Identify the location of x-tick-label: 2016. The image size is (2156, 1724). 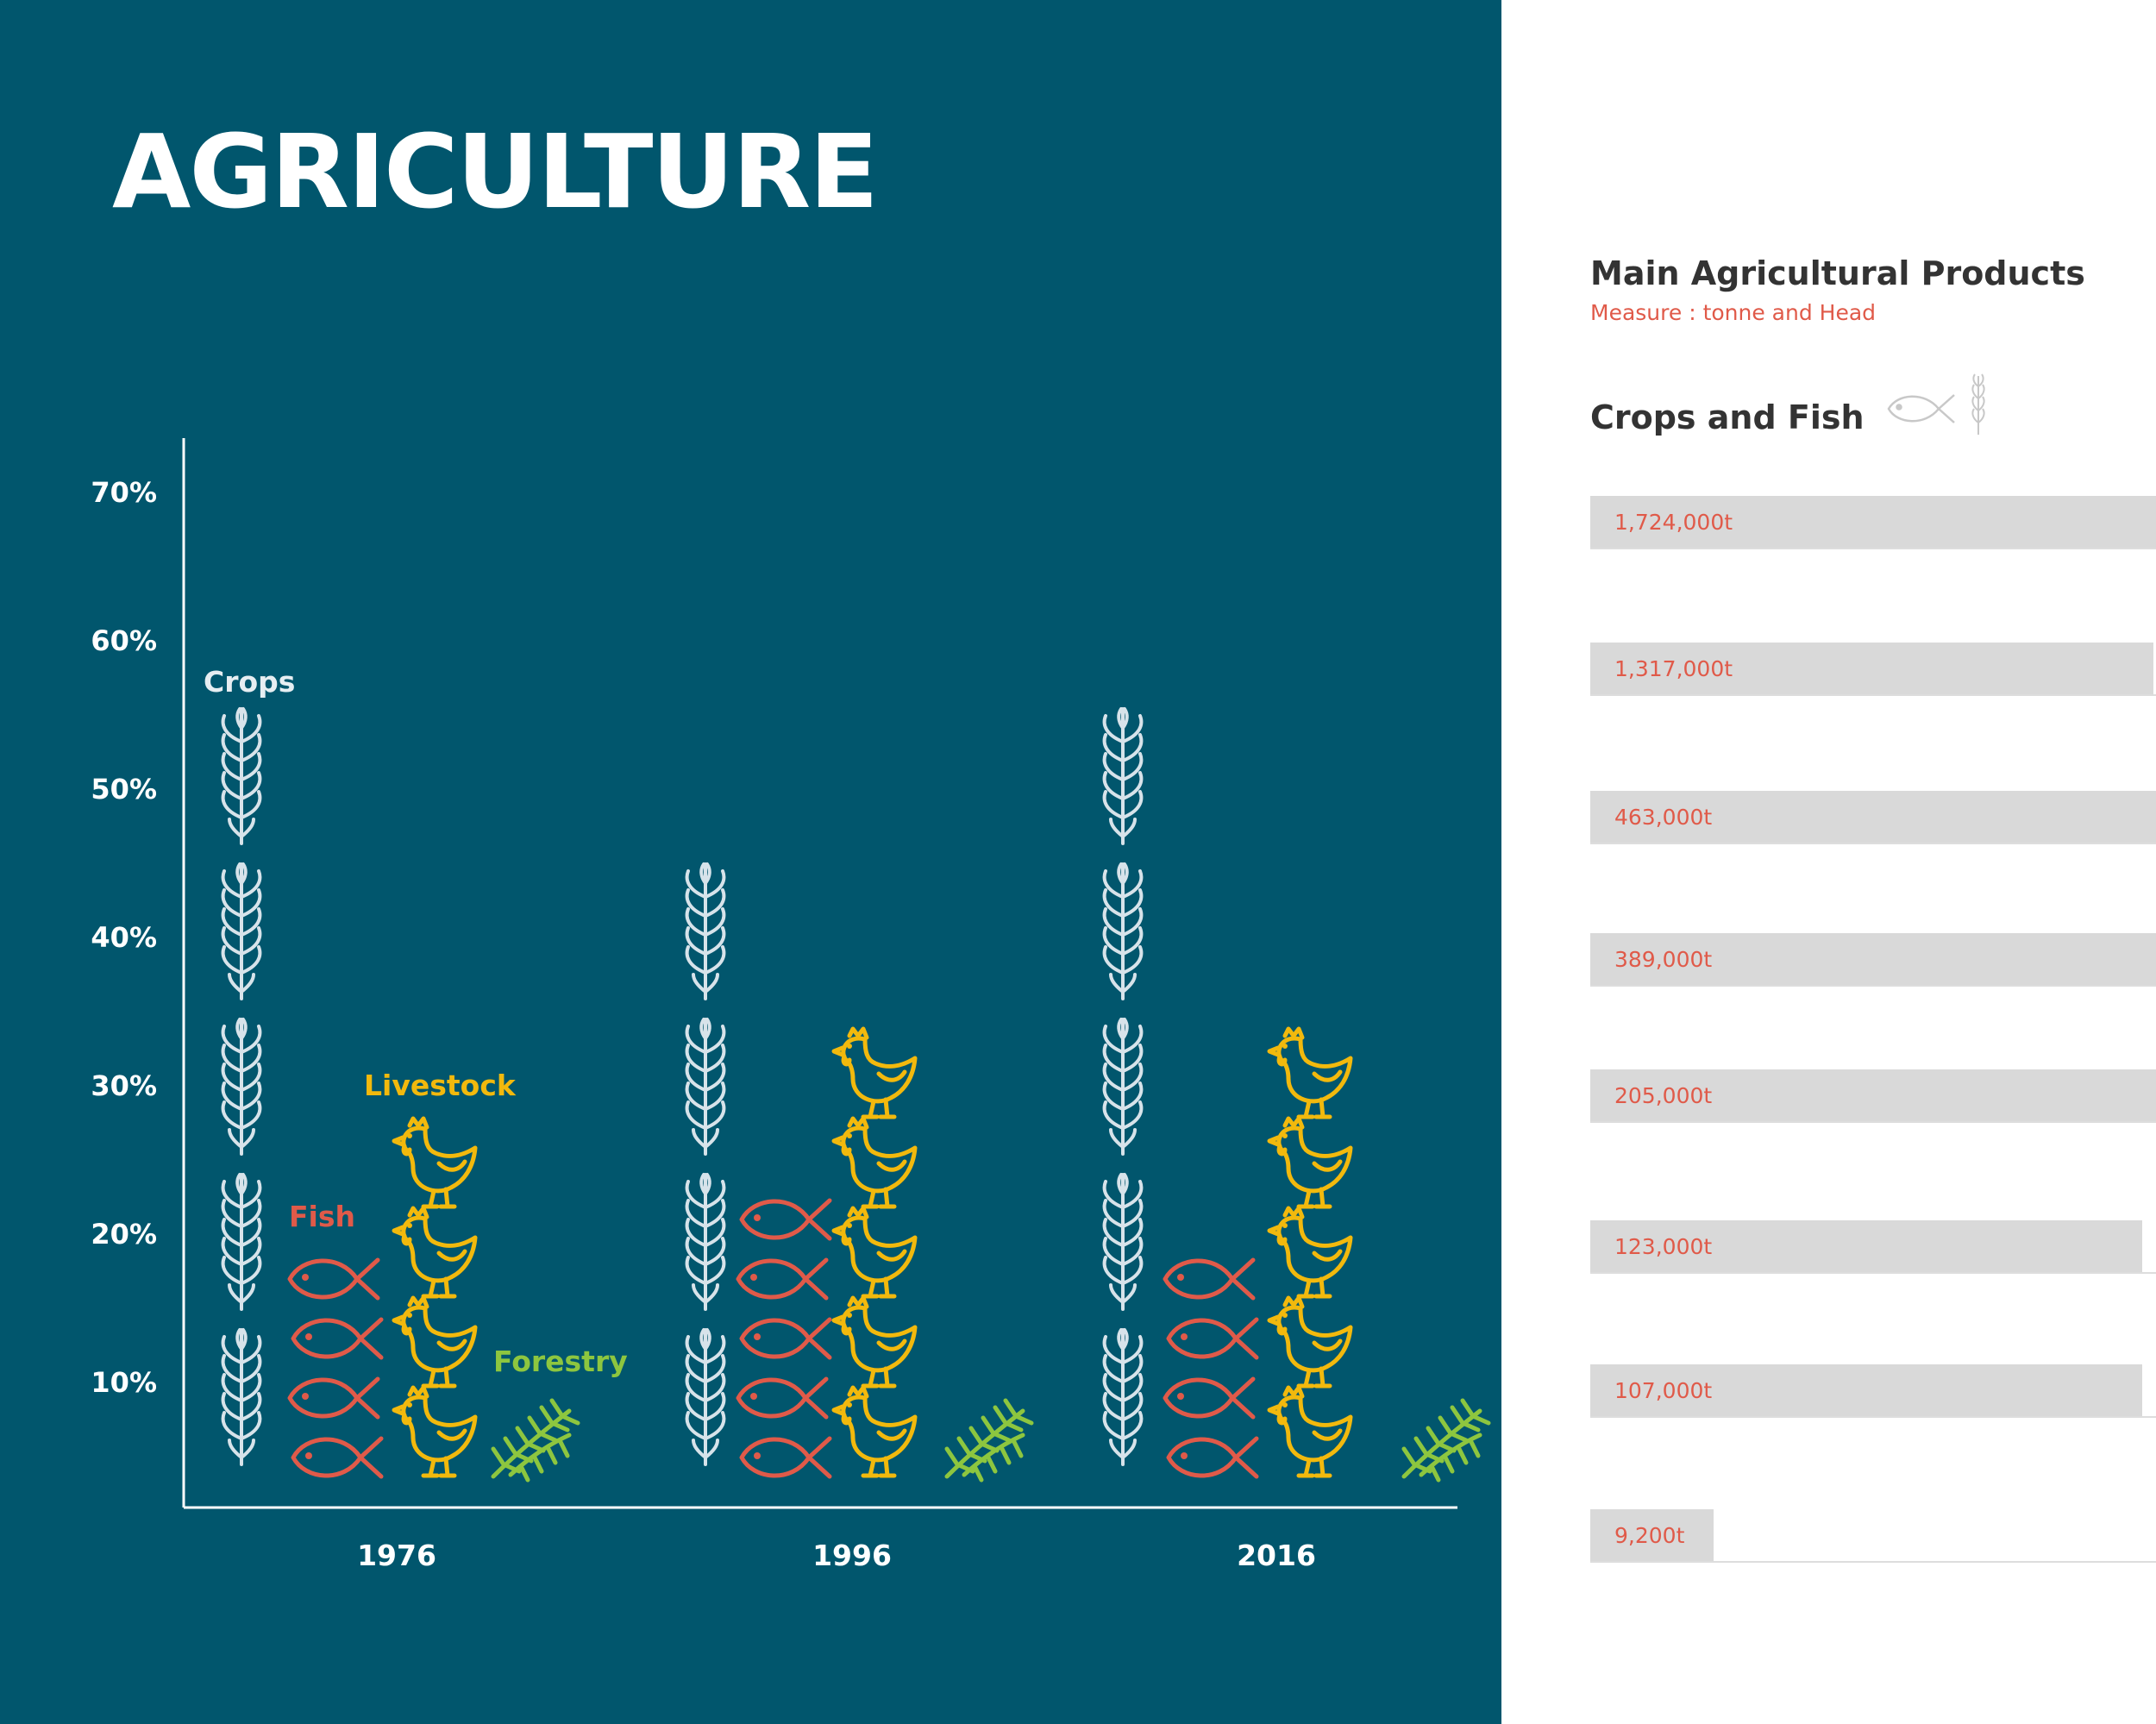
(1276, 1555).